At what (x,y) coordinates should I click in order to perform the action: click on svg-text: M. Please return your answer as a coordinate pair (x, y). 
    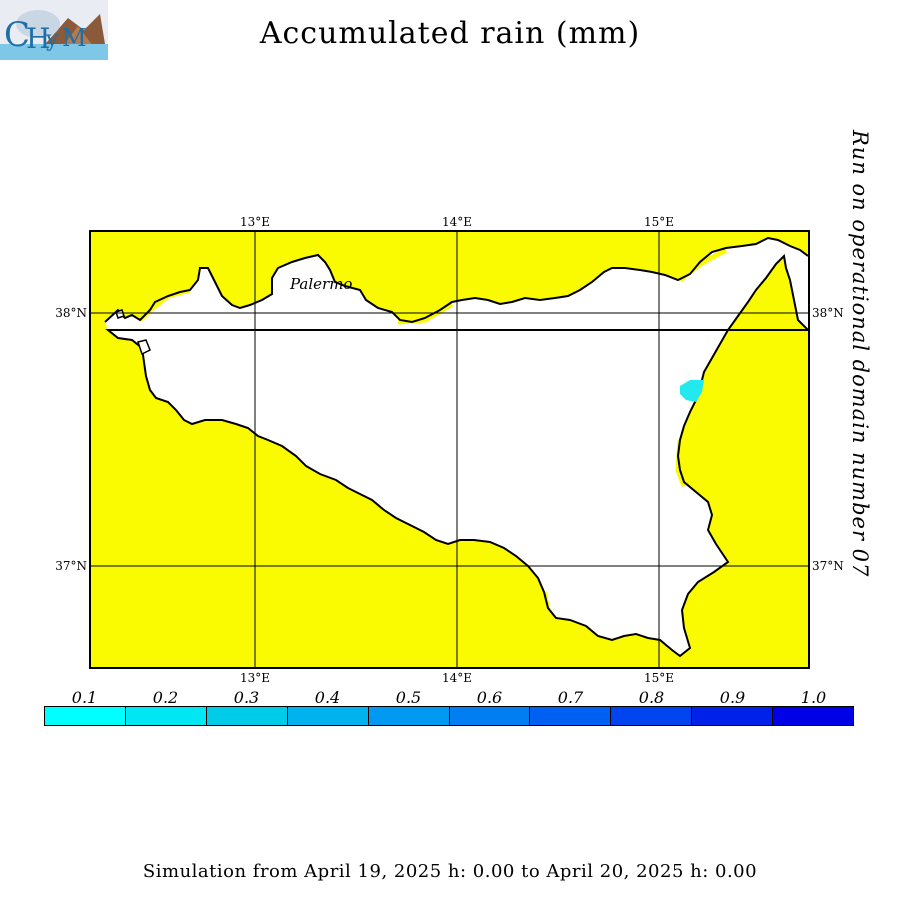
    Looking at the image, I should click on (74, 38).